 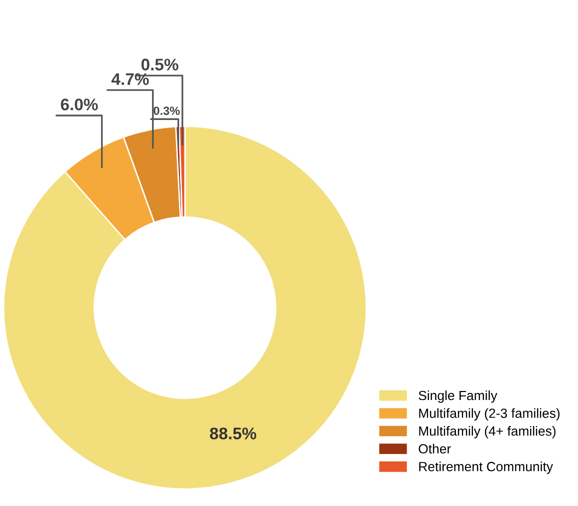 I want to click on data-label: 4.7%, so click(x=130, y=79).